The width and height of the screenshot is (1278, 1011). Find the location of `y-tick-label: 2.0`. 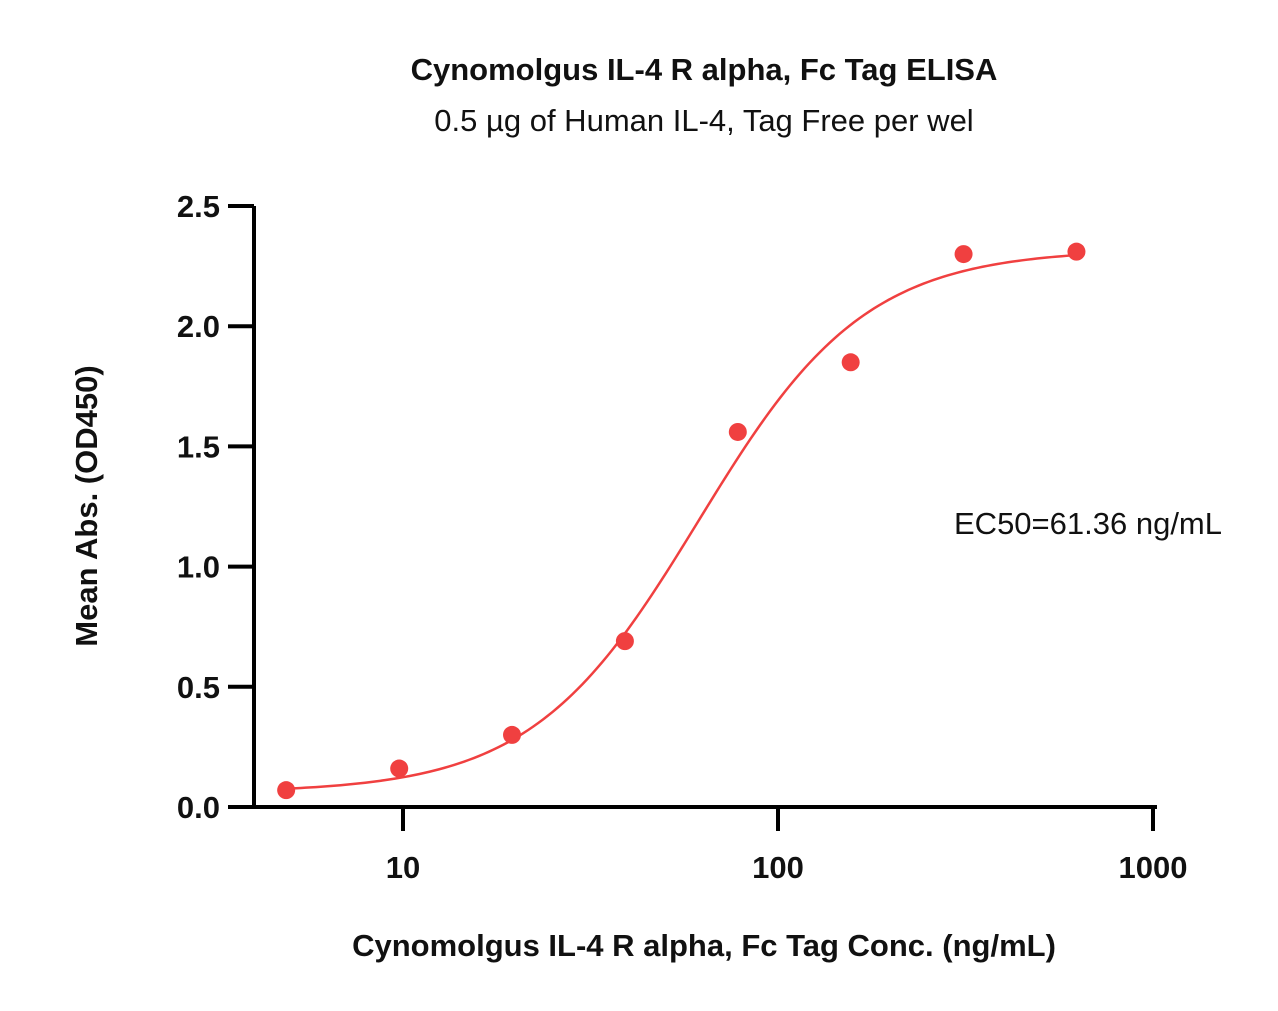

y-tick-label: 2.0 is located at coordinates (198, 326).